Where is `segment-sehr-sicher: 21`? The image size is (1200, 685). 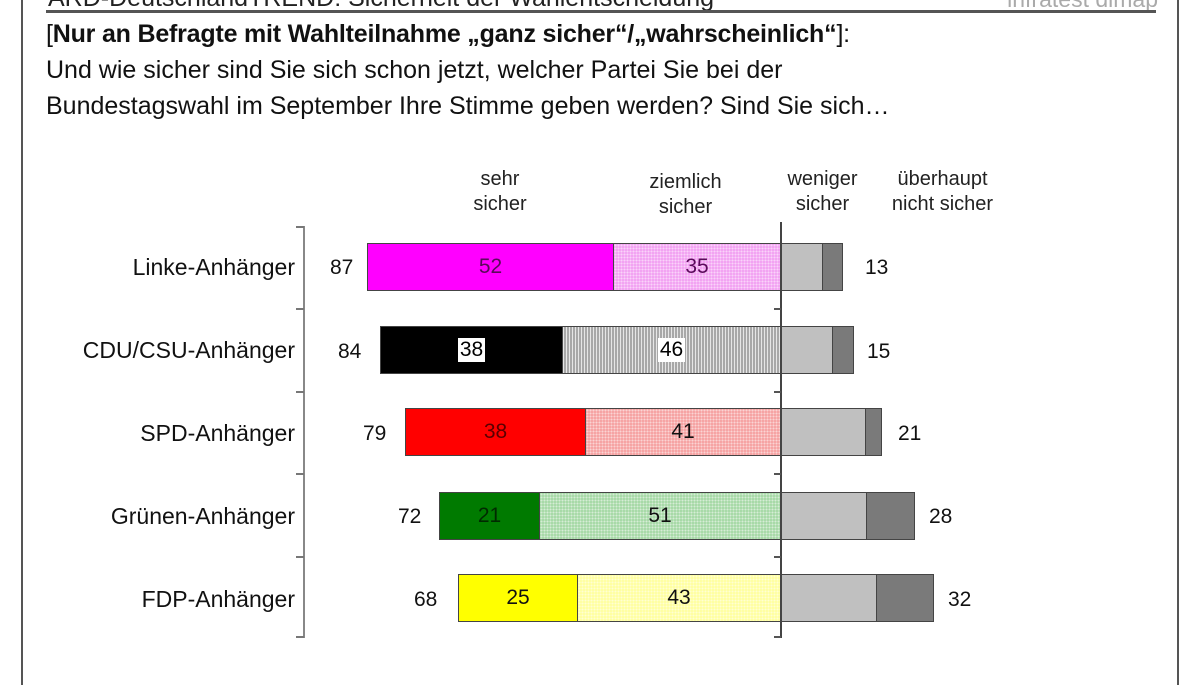 segment-sehr-sicher: 21 is located at coordinates (489, 516).